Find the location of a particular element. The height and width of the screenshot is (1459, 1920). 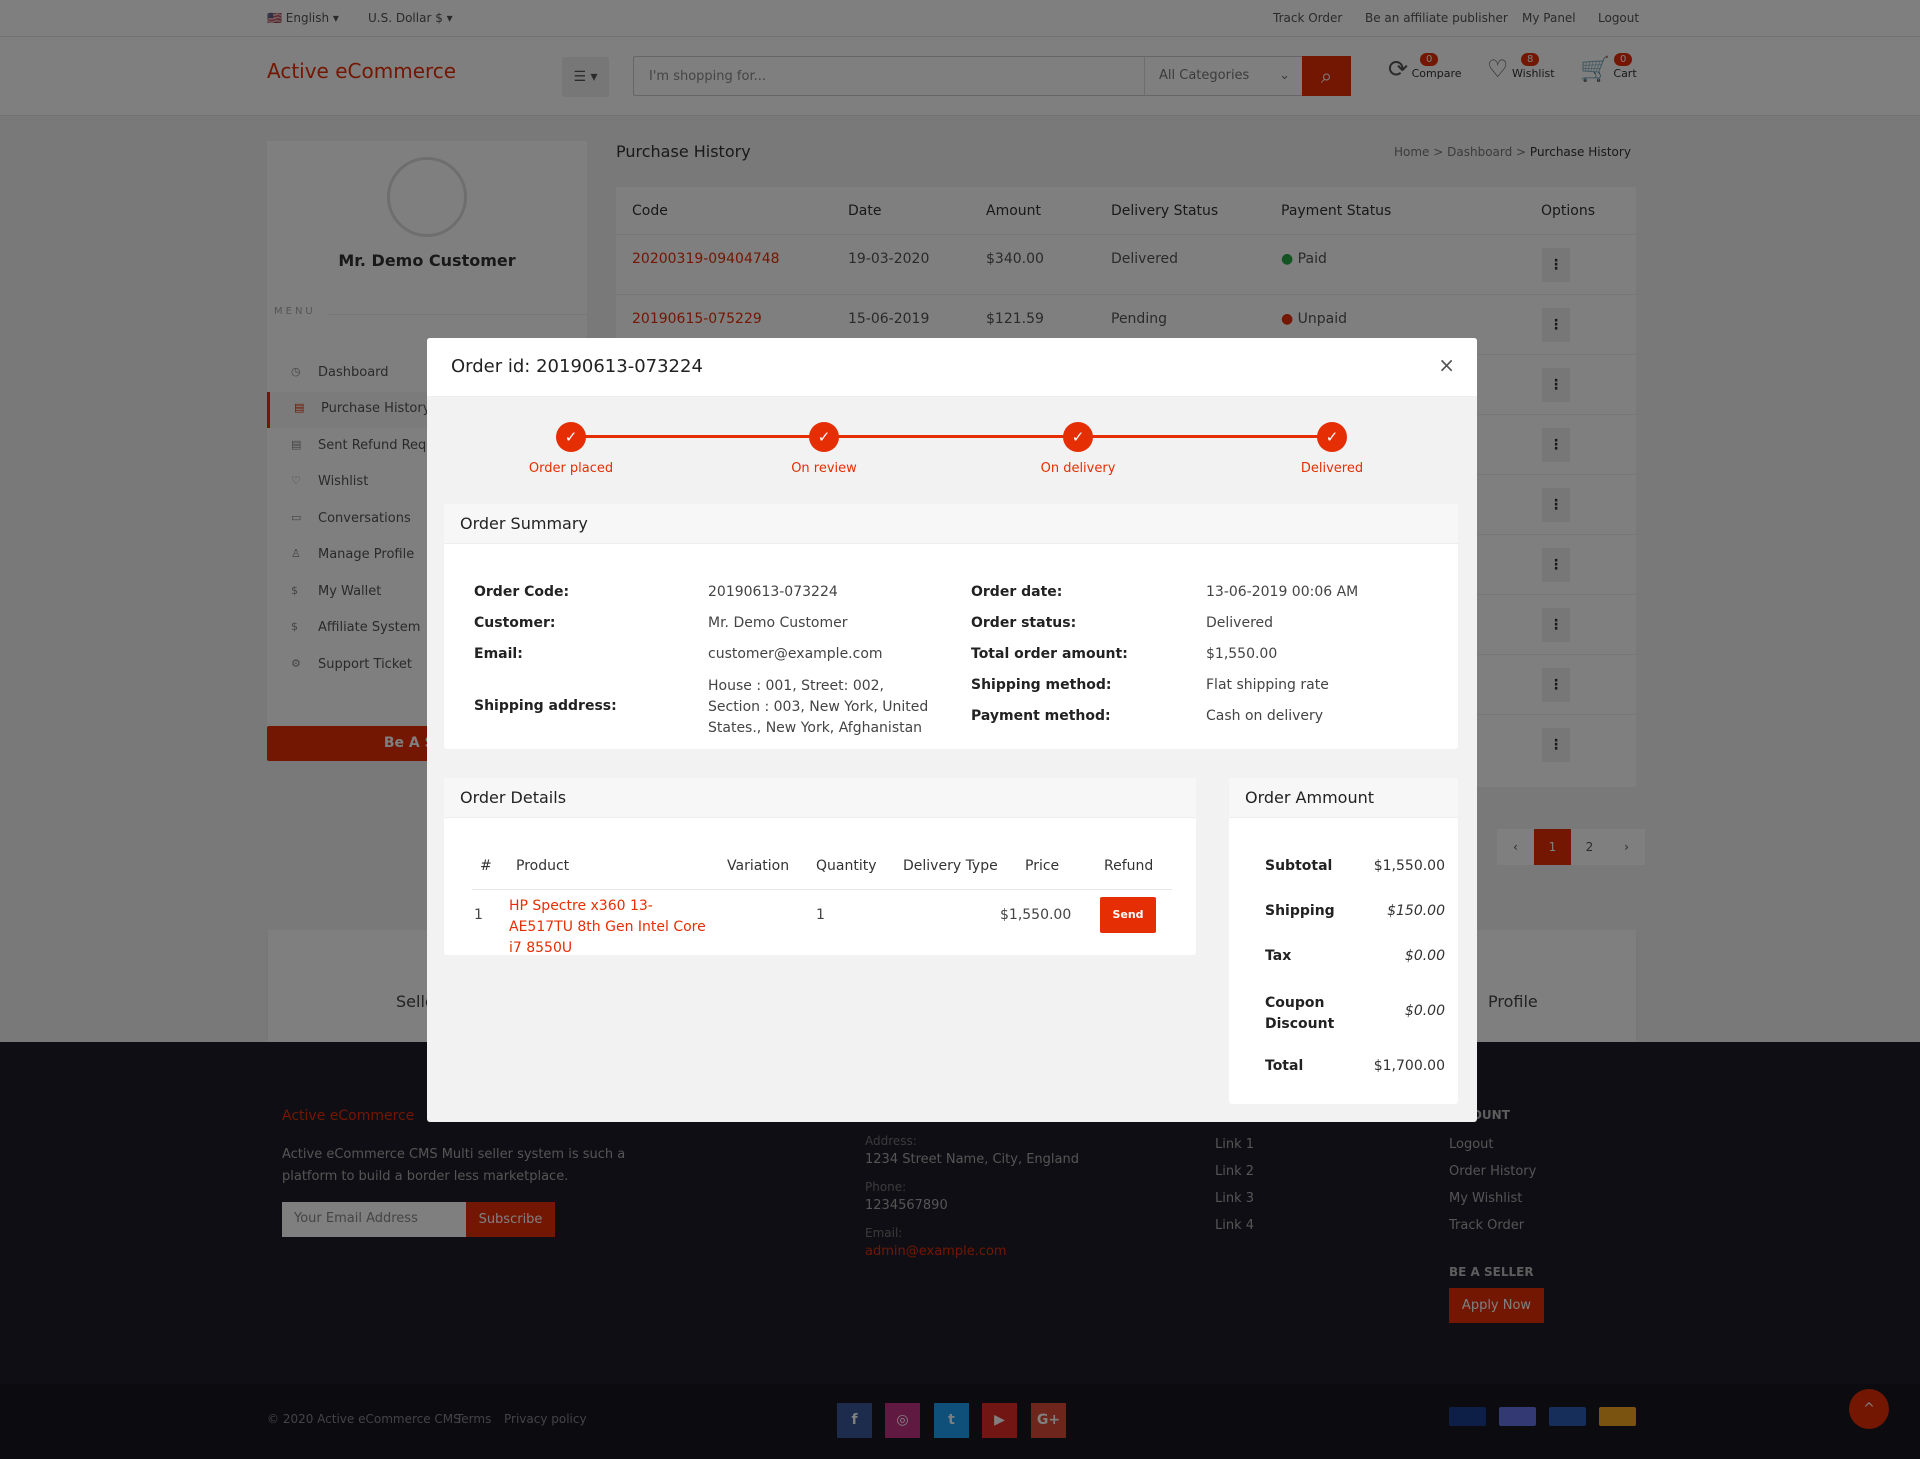

summary-label: Email: is located at coordinates (498, 654).